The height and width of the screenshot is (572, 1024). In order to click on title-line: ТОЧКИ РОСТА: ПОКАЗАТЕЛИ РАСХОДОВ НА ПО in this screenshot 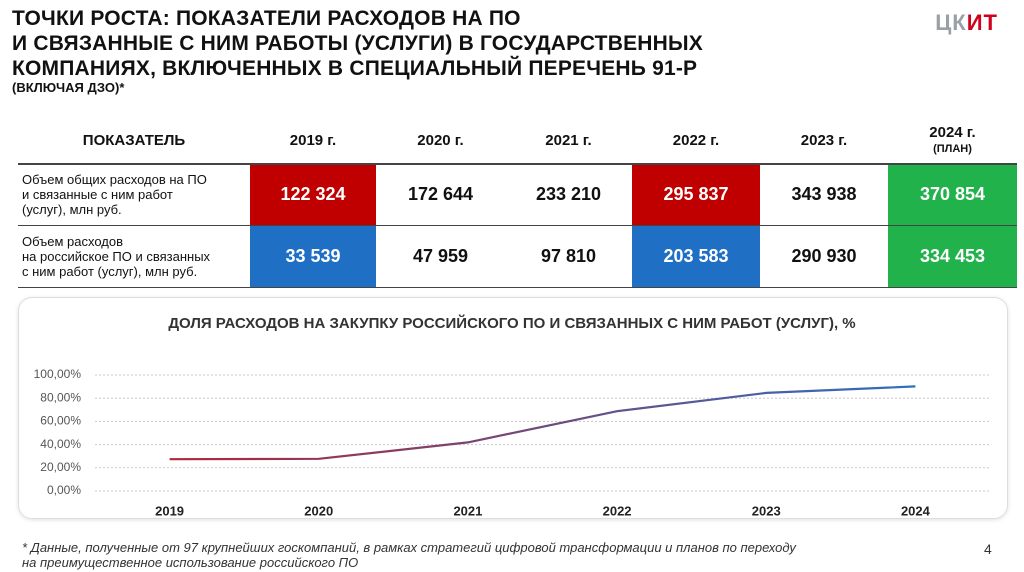, I will do `click(266, 18)`.